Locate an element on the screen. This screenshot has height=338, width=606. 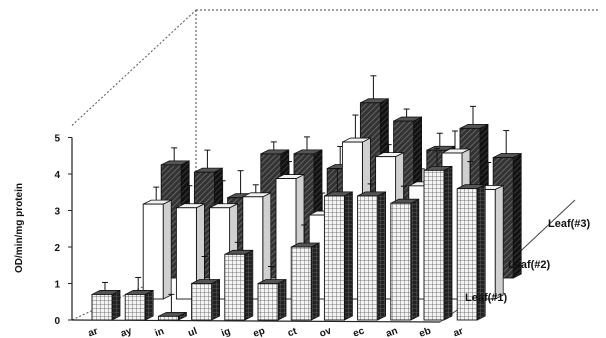
x-tick-label: ep is located at coordinates (259, 331).